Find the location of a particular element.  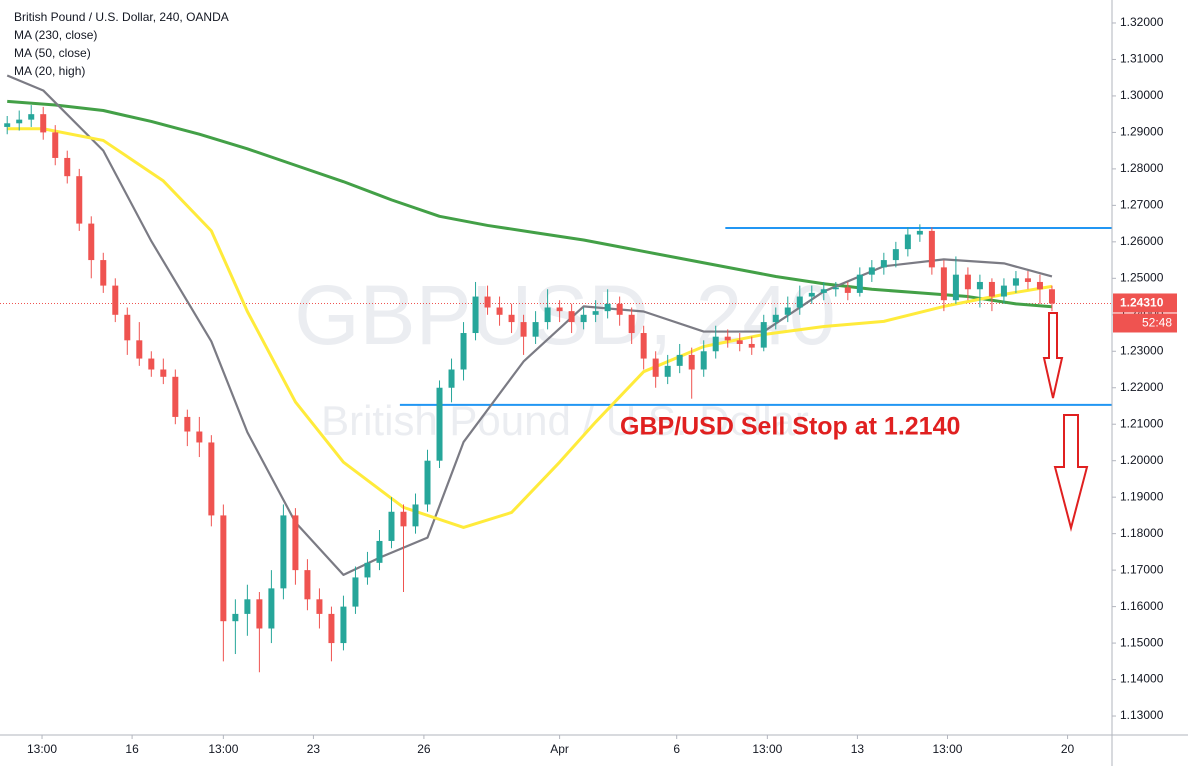

y-tick-label: 1.14000 is located at coordinates (1142, 679).